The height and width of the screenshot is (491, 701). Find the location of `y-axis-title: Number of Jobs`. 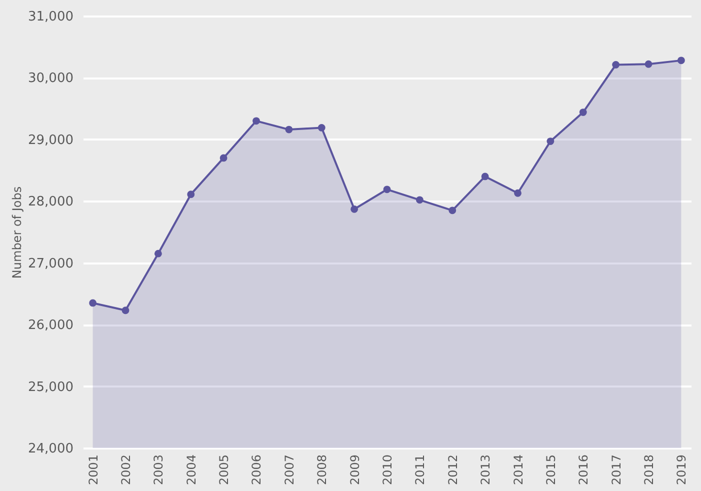

y-axis-title: Number of Jobs is located at coordinates (17, 232).